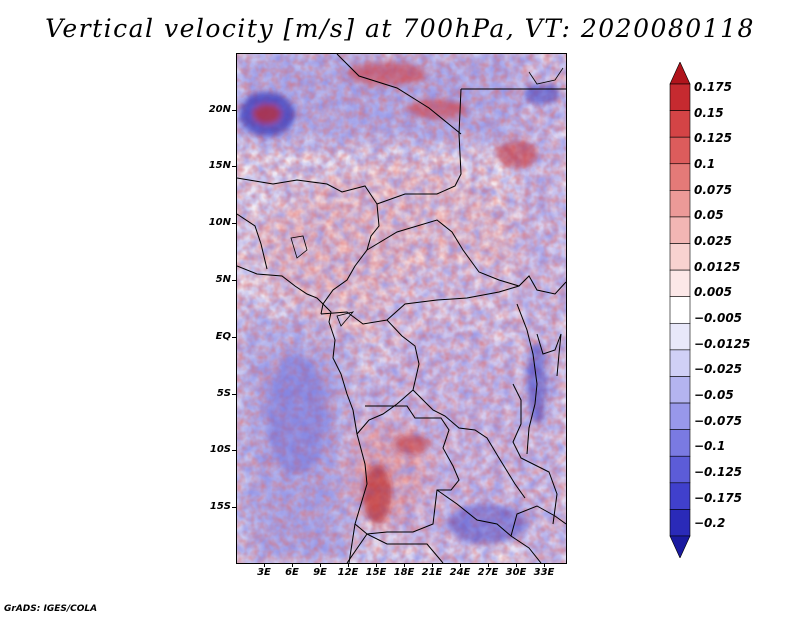  What do you see at coordinates (718, 421) in the screenshot?
I see `colorbar-level-label: −0.075` at bounding box center [718, 421].